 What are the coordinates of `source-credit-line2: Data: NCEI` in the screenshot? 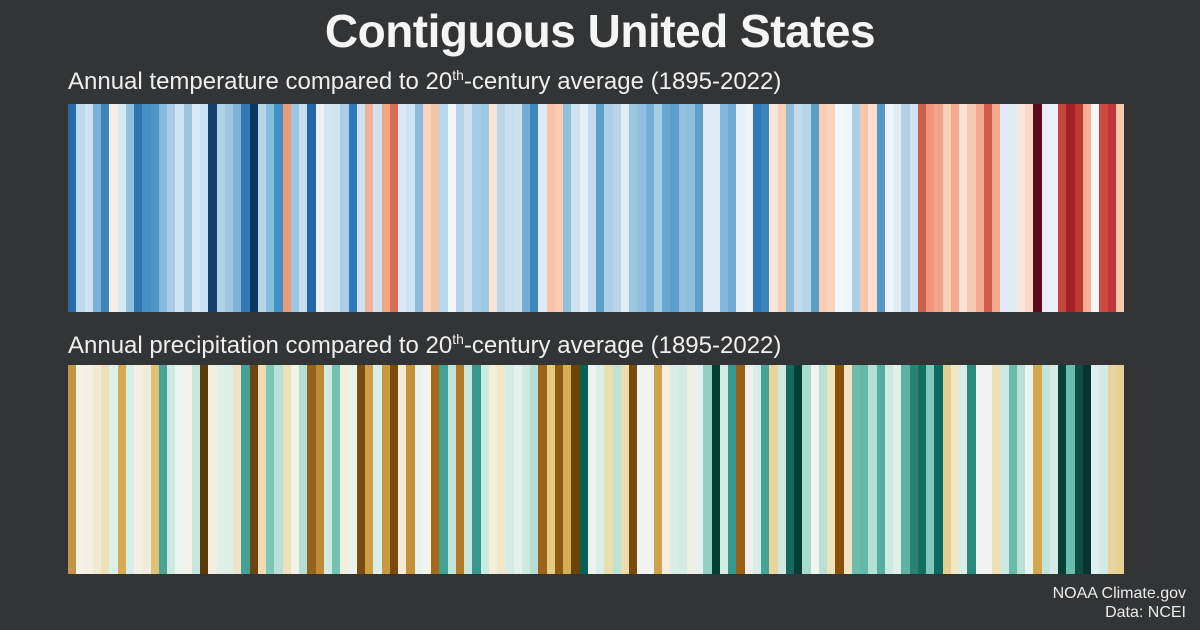 It's located at (1145, 612).